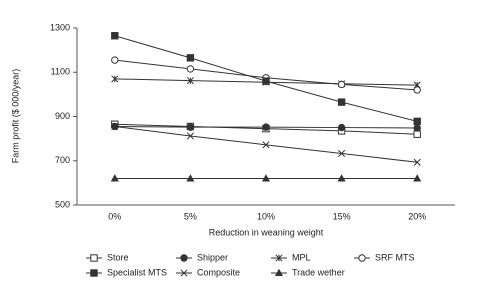 The image size is (480, 288). Describe the element at coordinates (62, 116) in the screenshot. I see `y-tick-label: 900` at that location.